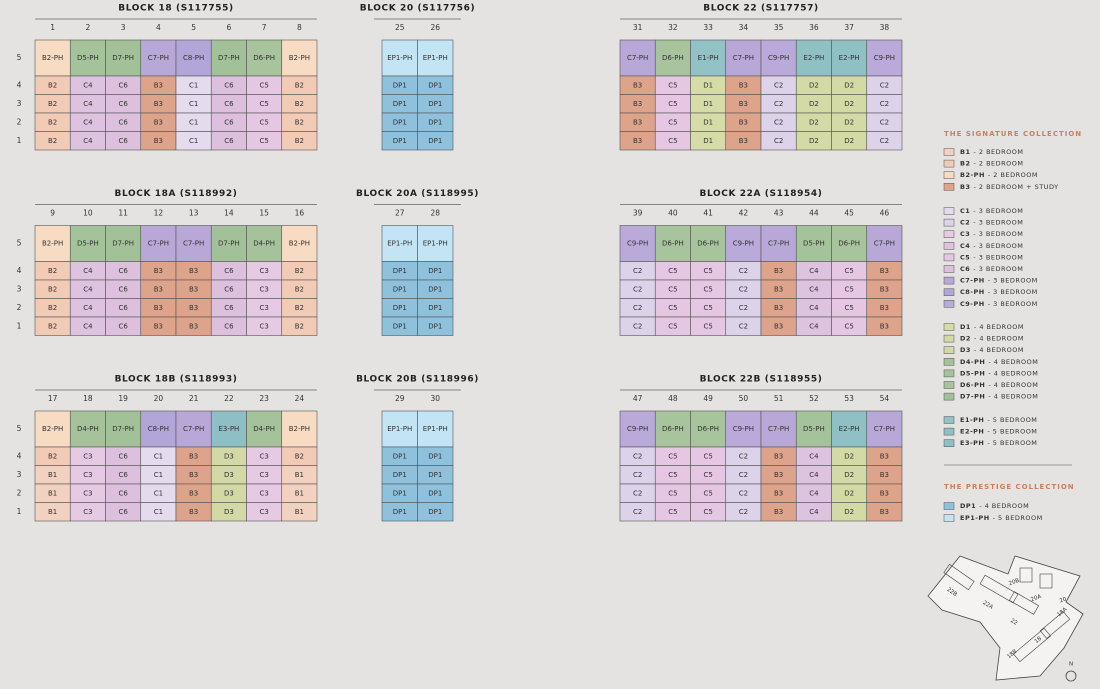 This screenshot has height=689, width=1100. What do you see at coordinates (263, 493) in the screenshot?
I see `unit-type: C3` at bounding box center [263, 493].